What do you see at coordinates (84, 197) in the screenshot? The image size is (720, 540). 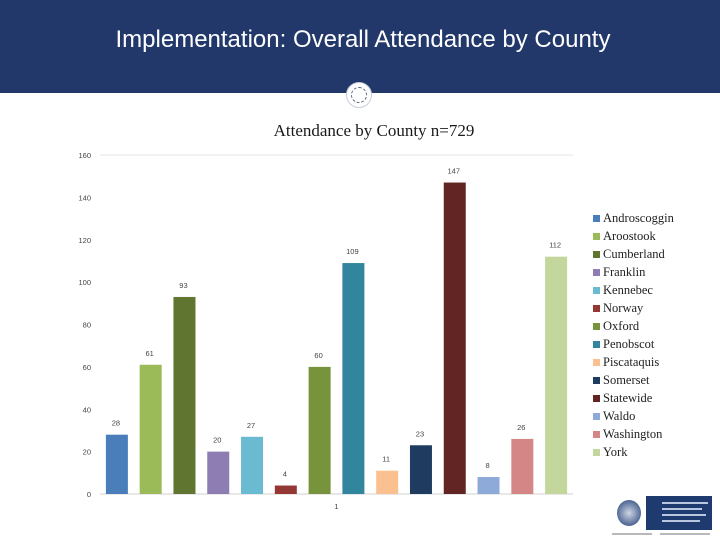 I see `y-tick-label: 140` at bounding box center [84, 197].